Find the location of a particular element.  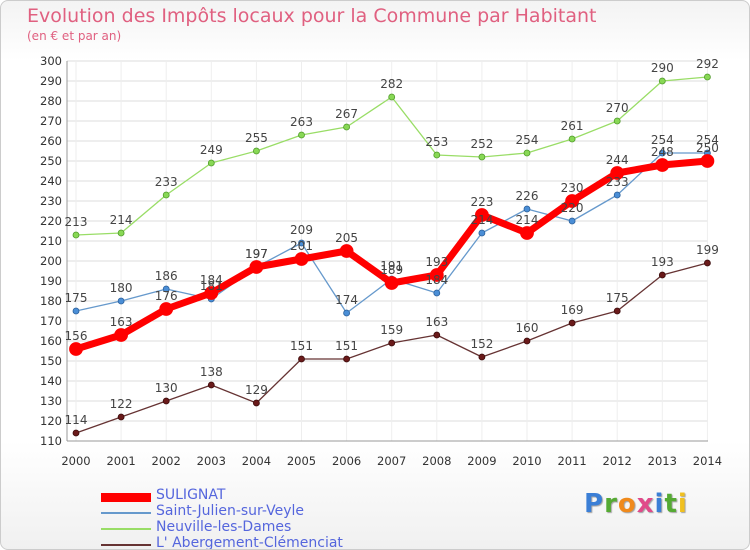

x-tick-label: 2006 is located at coordinates (346, 461).